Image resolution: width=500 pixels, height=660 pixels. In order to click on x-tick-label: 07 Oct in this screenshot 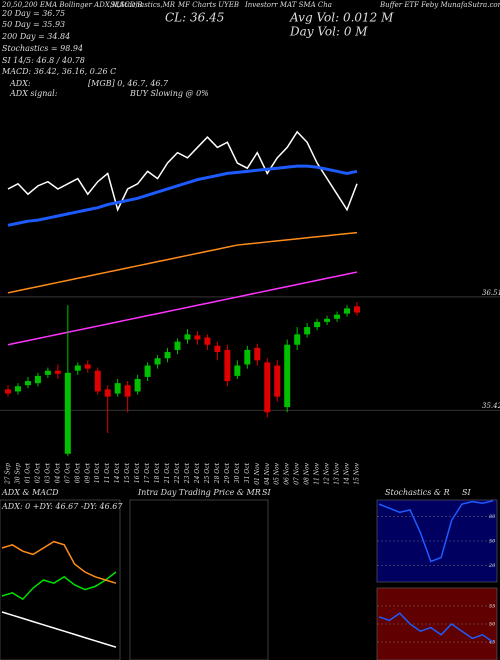, I will do `click(67, 472)`.